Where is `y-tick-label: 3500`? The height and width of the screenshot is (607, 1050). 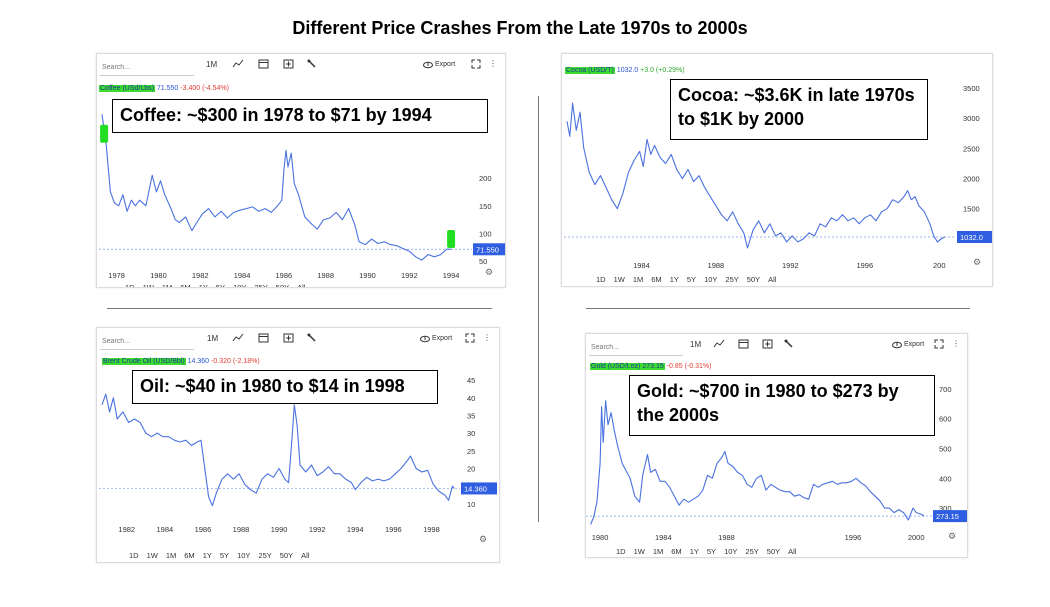 y-tick-label: 3500 is located at coordinates (971, 88).